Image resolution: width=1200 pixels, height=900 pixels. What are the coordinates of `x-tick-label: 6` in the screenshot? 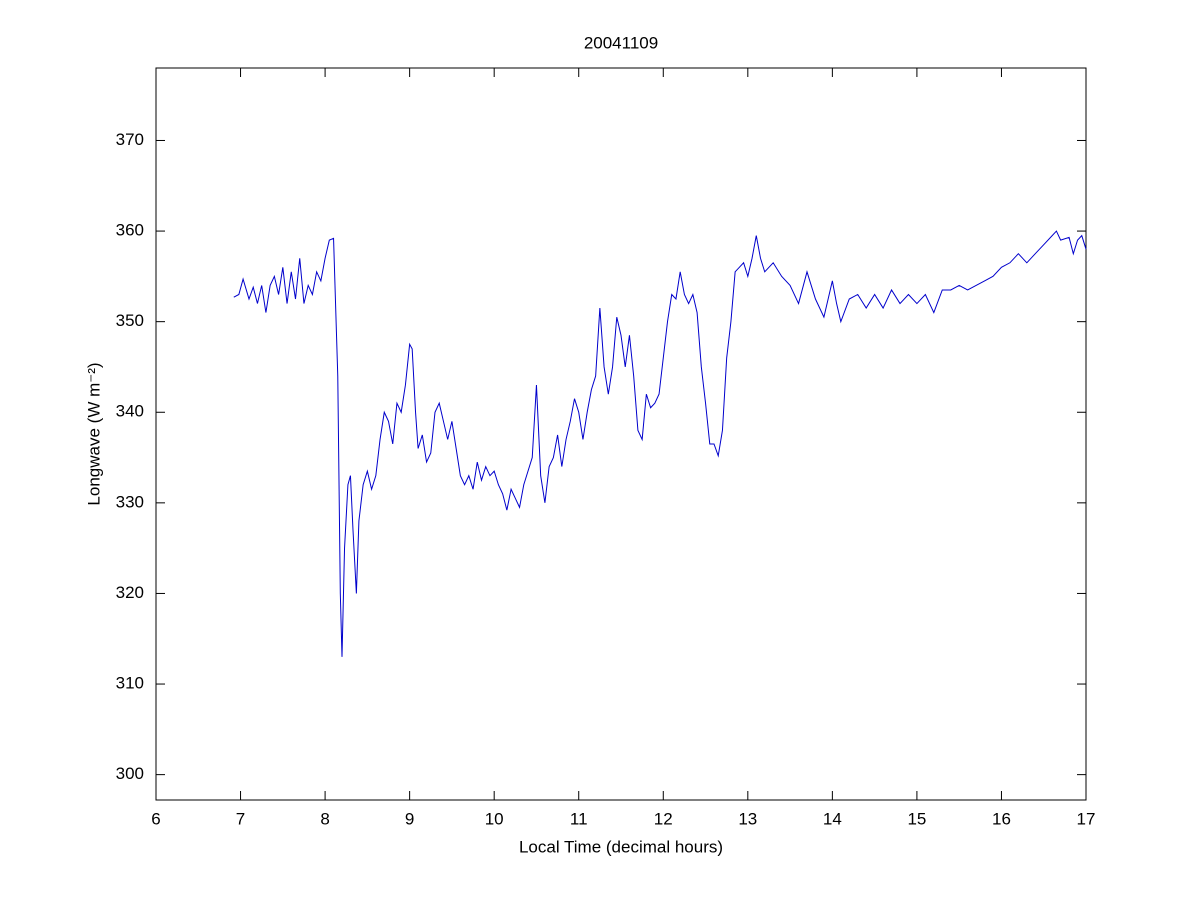 It's located at (155, 818).